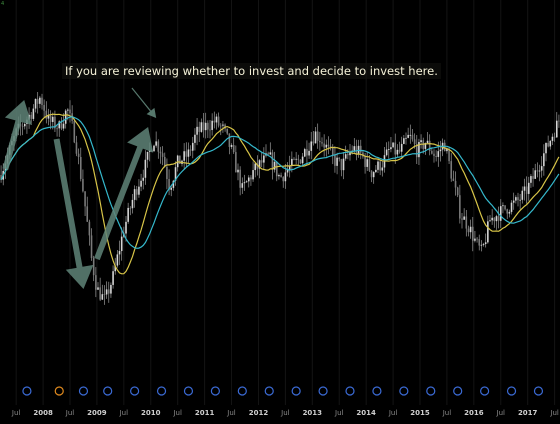 The height and width of the screenshot is (424, 560). I want to click on x-tick-label-7: 2011, so click(205, 413).